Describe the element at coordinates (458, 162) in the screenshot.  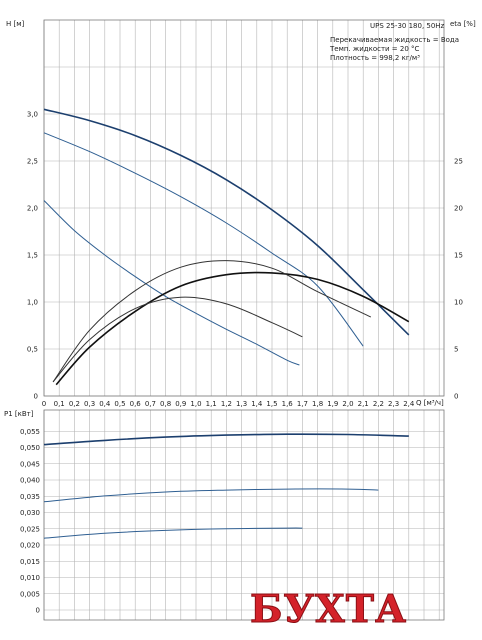
I see `eta-tick-label: 25` at that location.